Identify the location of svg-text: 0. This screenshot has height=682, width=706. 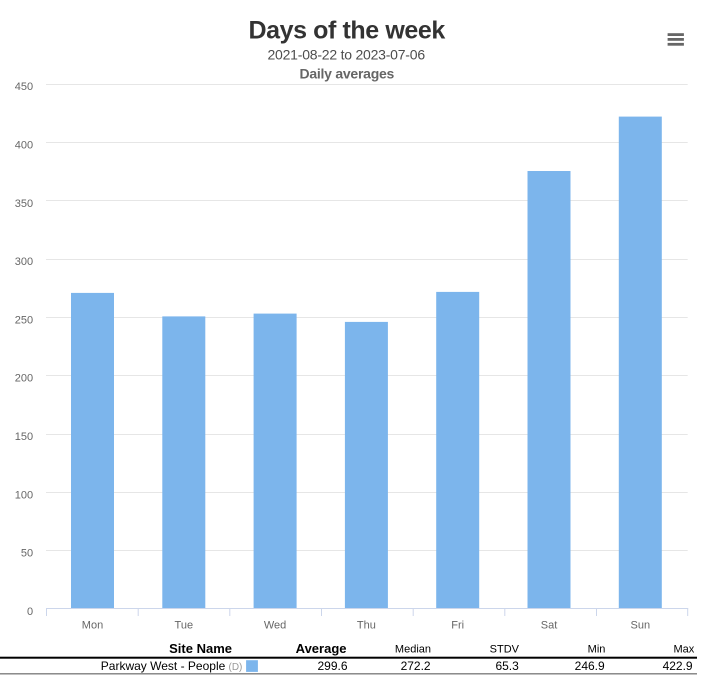
(30, 612).